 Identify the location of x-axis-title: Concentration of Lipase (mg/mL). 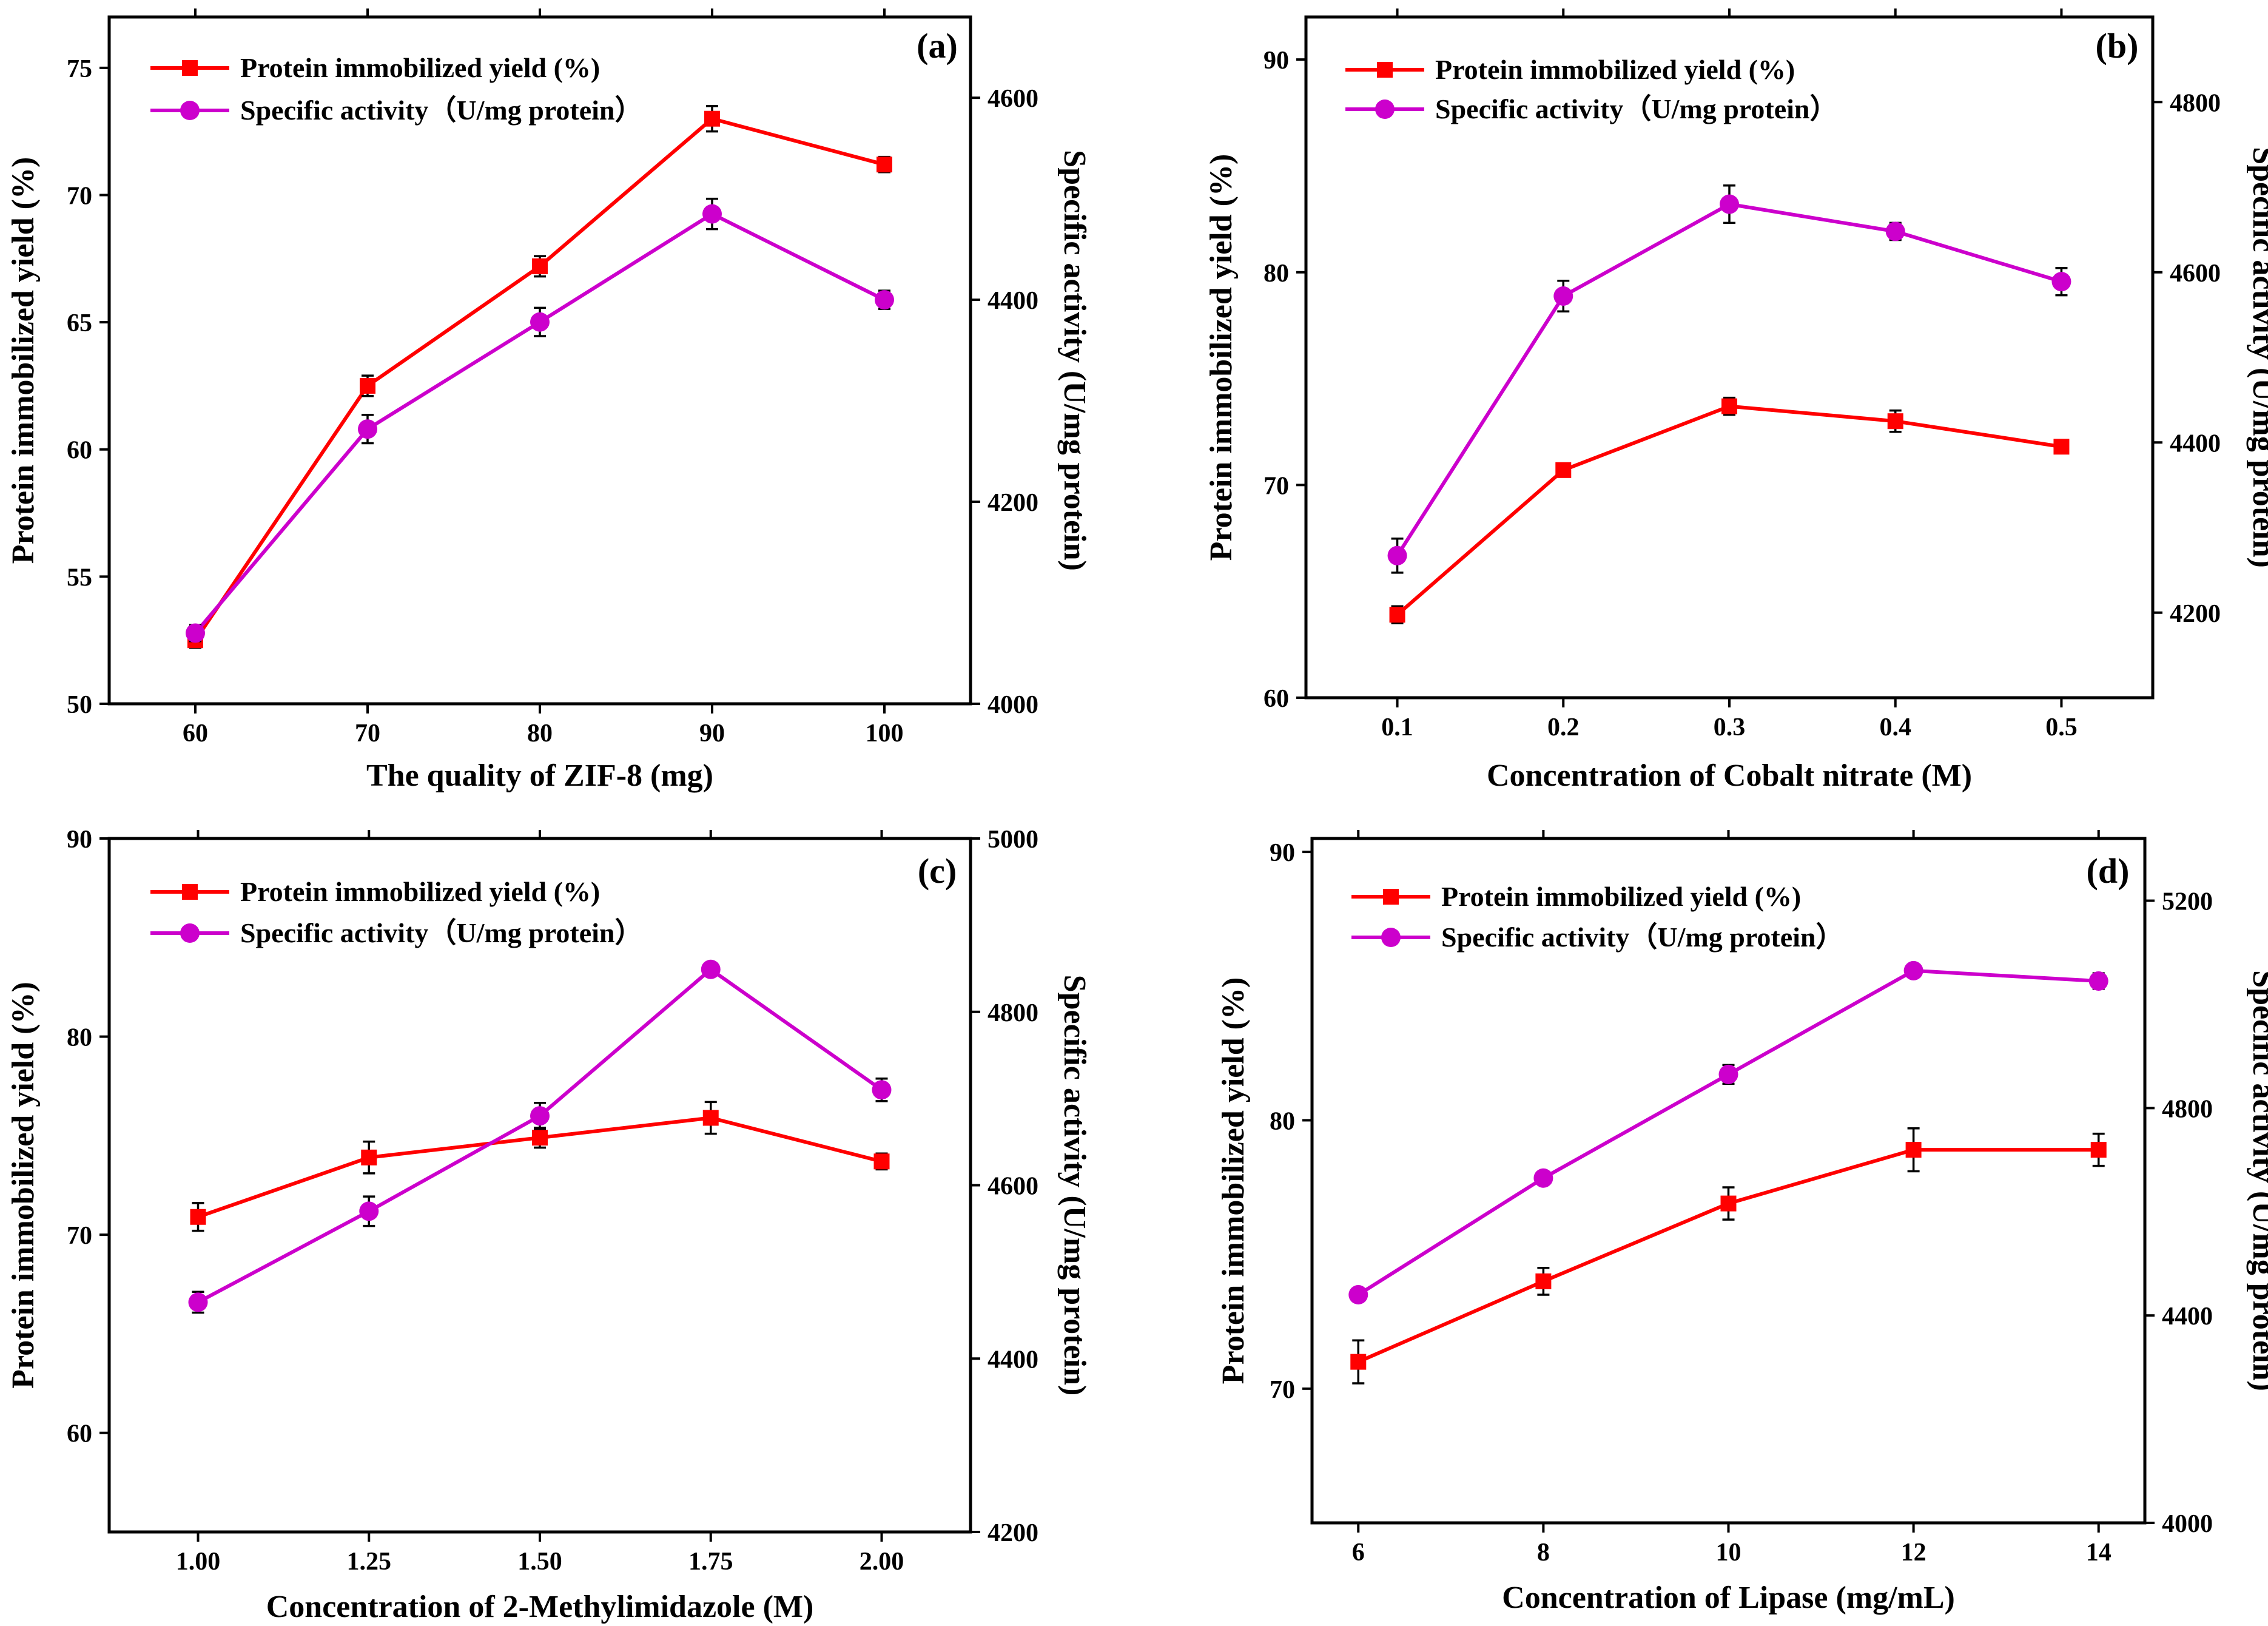
(1729, 1597).